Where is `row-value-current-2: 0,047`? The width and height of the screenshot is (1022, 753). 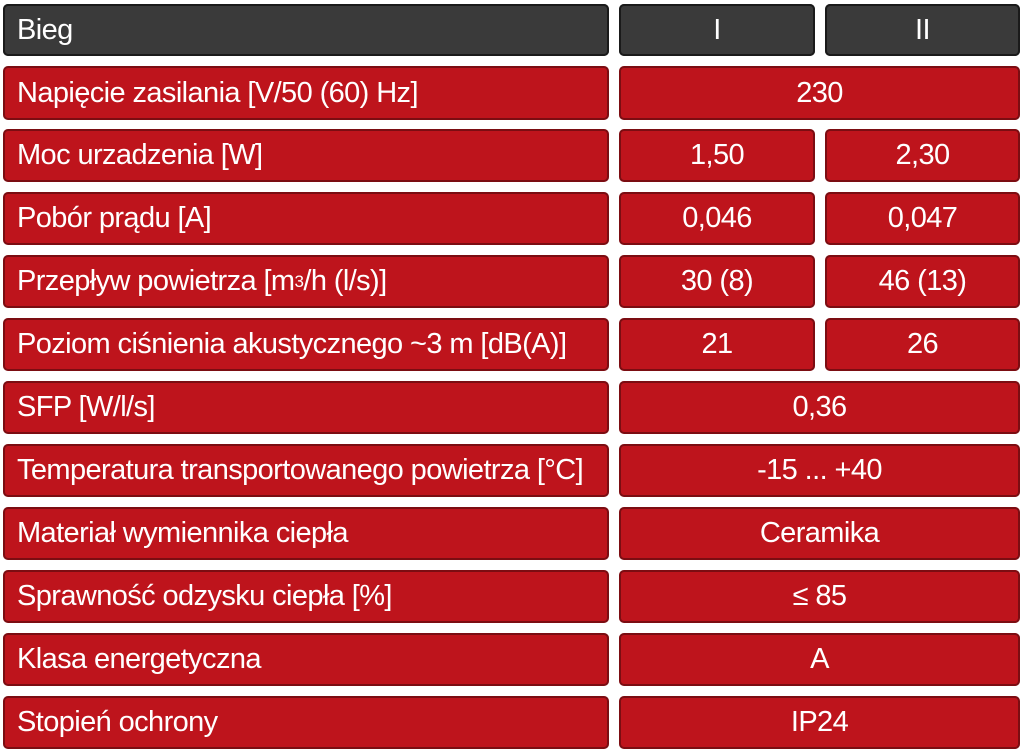
row-value-current-2: 0,047 is located at coordinates (922, 218).